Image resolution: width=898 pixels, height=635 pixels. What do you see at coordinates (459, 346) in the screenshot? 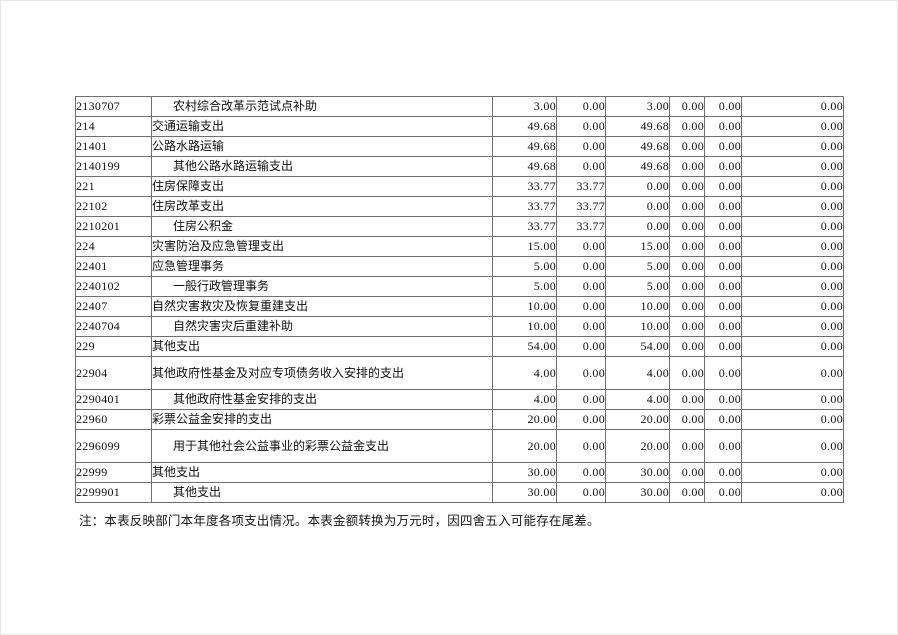
I see `table-row: 229 其他支出 54.00 0.00 54.00 0.00 0.00 0.00` at bounding box center [459, 346].